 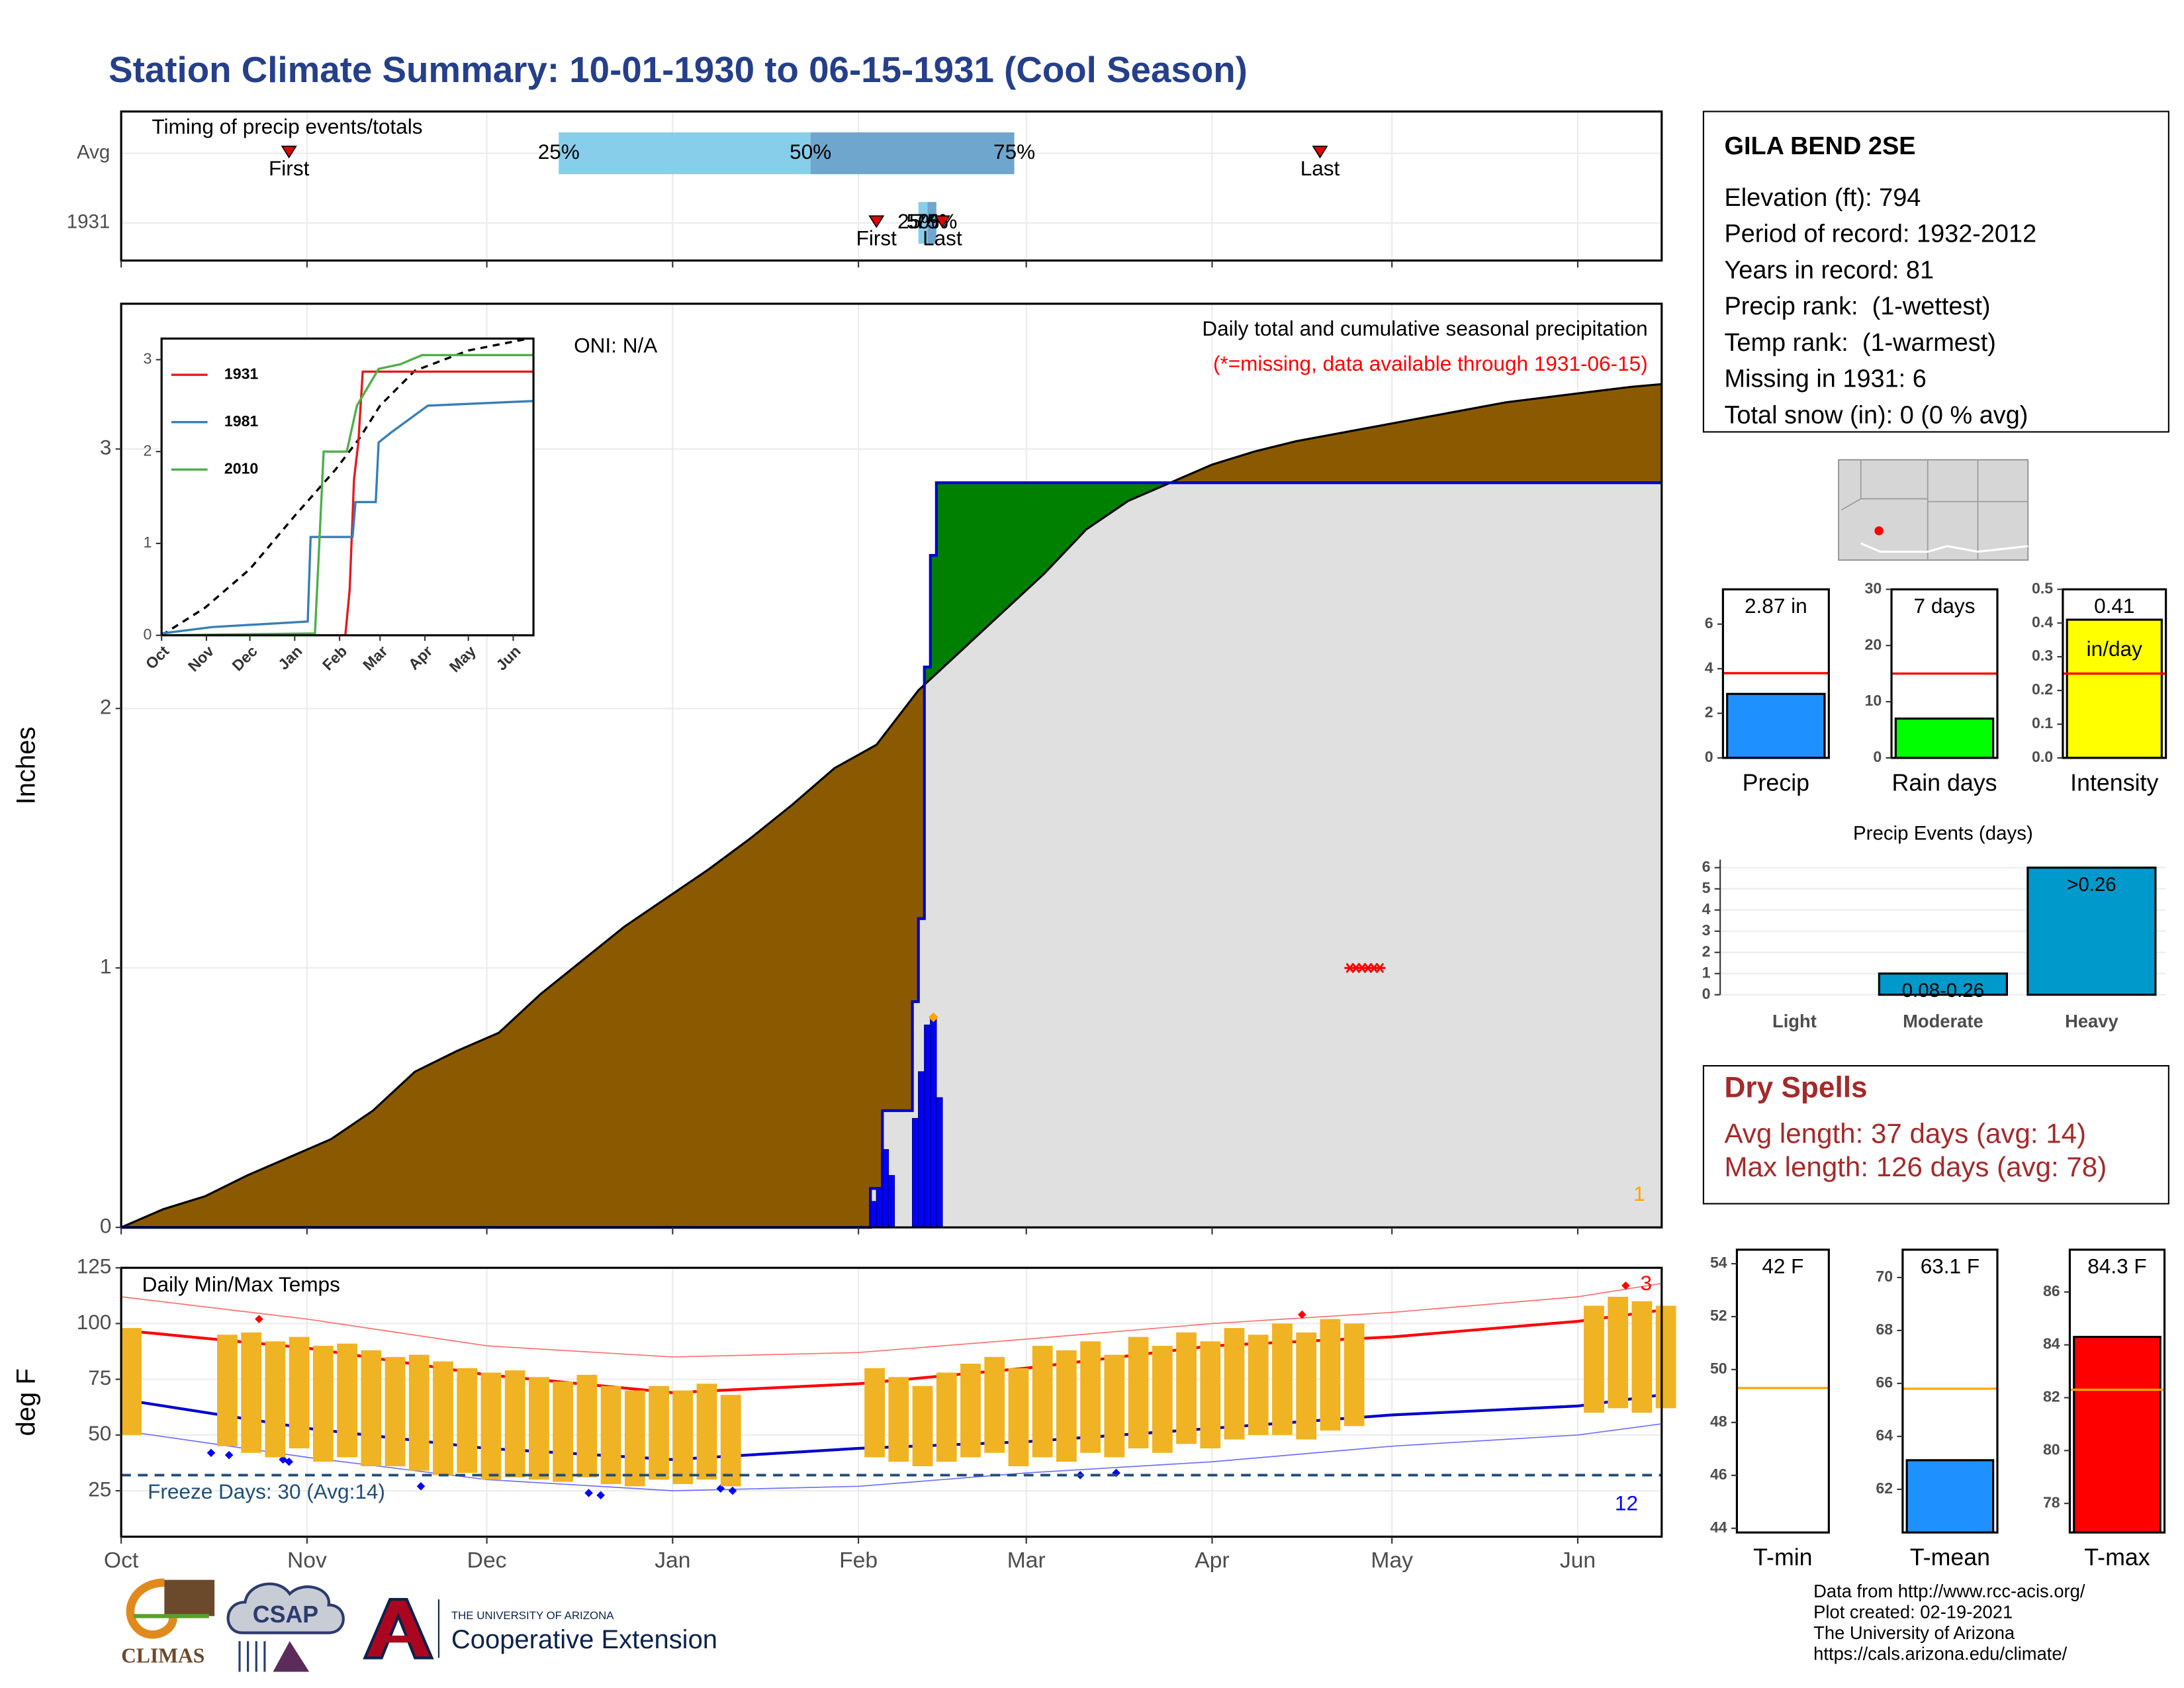 I want to click on station-line: Period of record: 1932-2012, so click(x=1880, y=234).